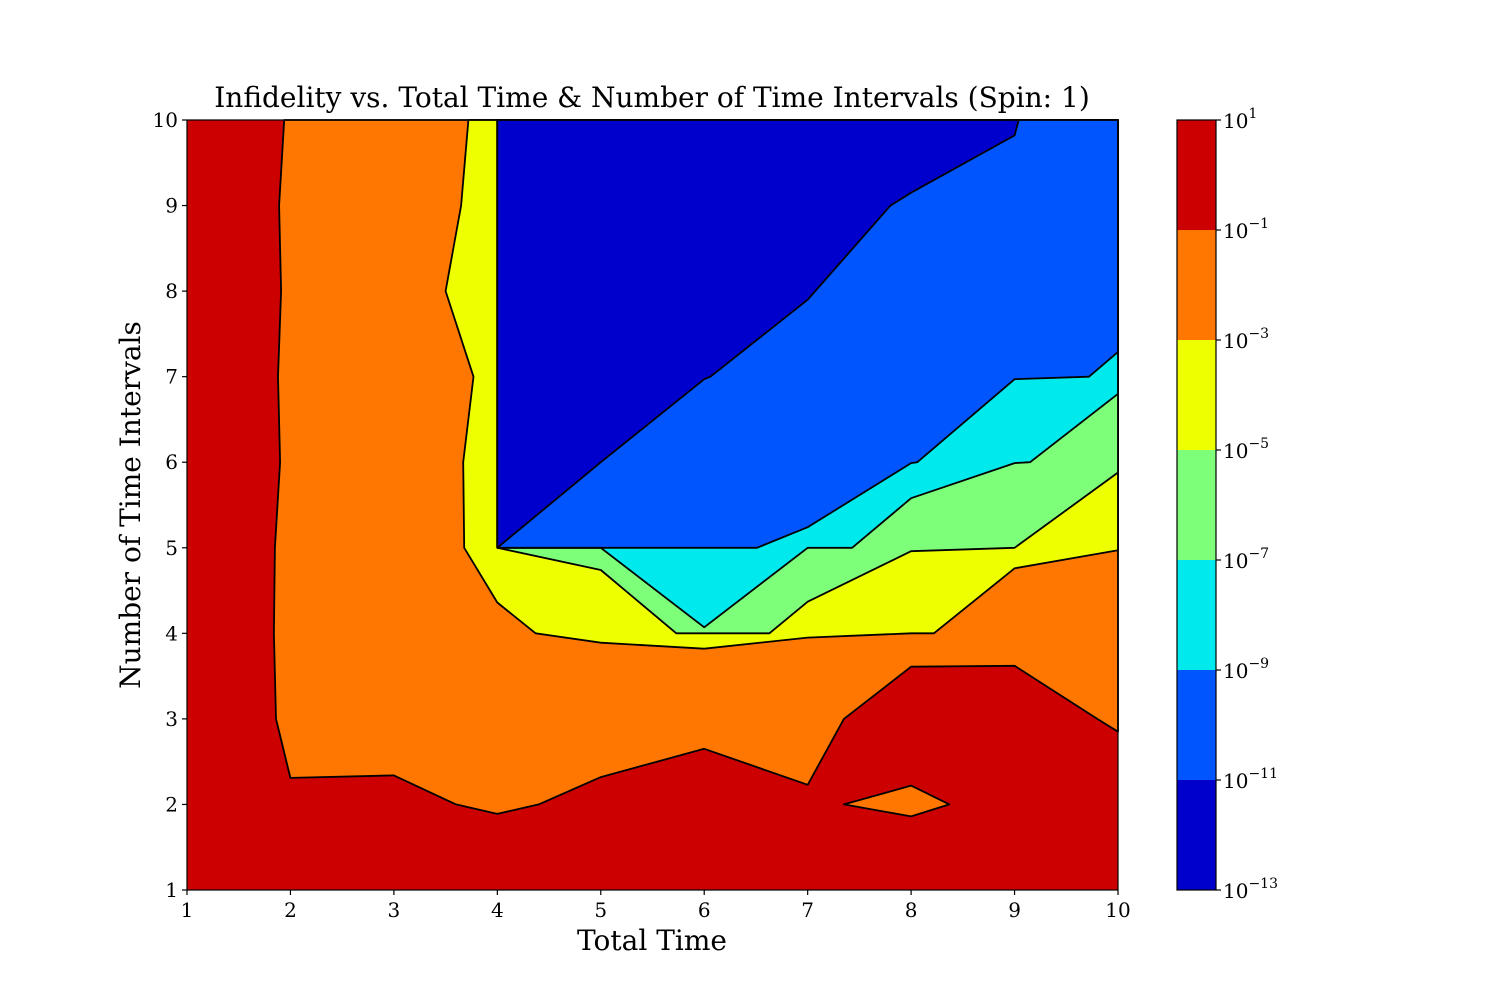 Image resolution: width=1500 pixels, height=1004 pixels. Describe the element at coordinates (1263, 884) in the screenshot. I see `colorbar-tick-exponent: −13` at that location.